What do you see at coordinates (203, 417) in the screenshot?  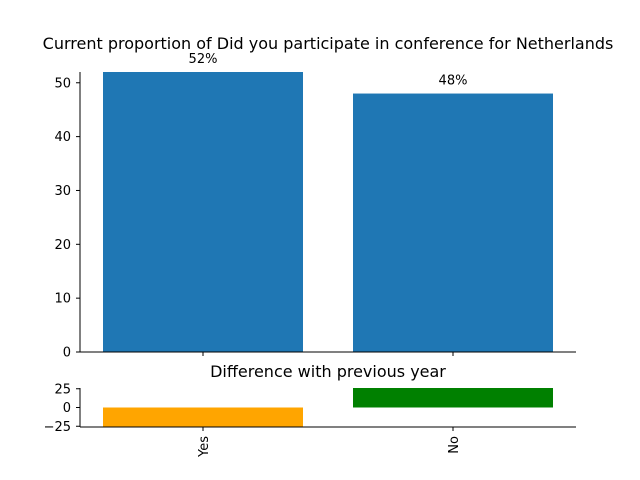 I see `bottom-bar-yes` at bounding box center [203, 417].